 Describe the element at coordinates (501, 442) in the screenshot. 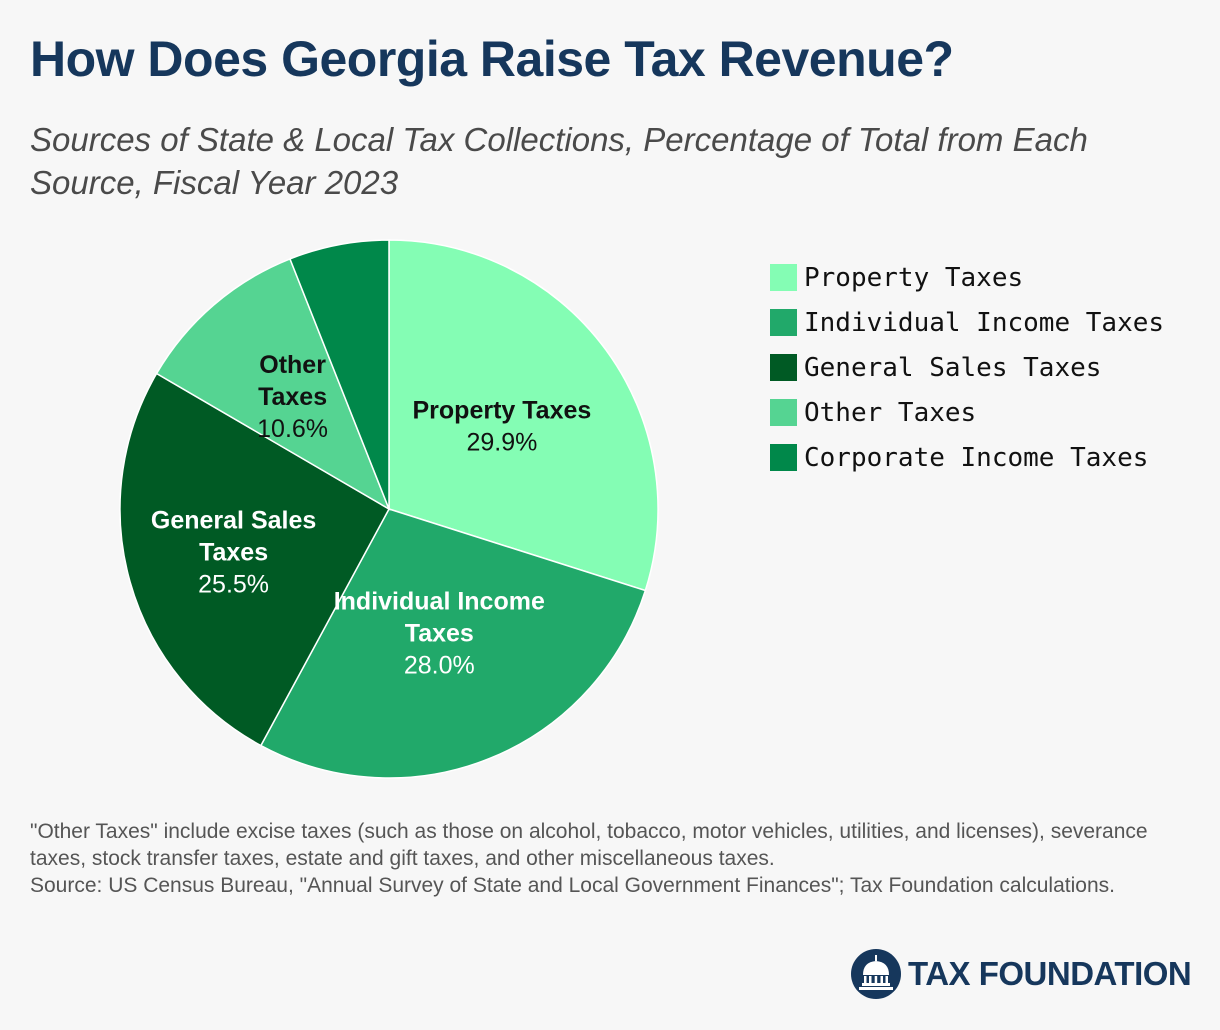

I see `slice-value: 29.9%` at that location.